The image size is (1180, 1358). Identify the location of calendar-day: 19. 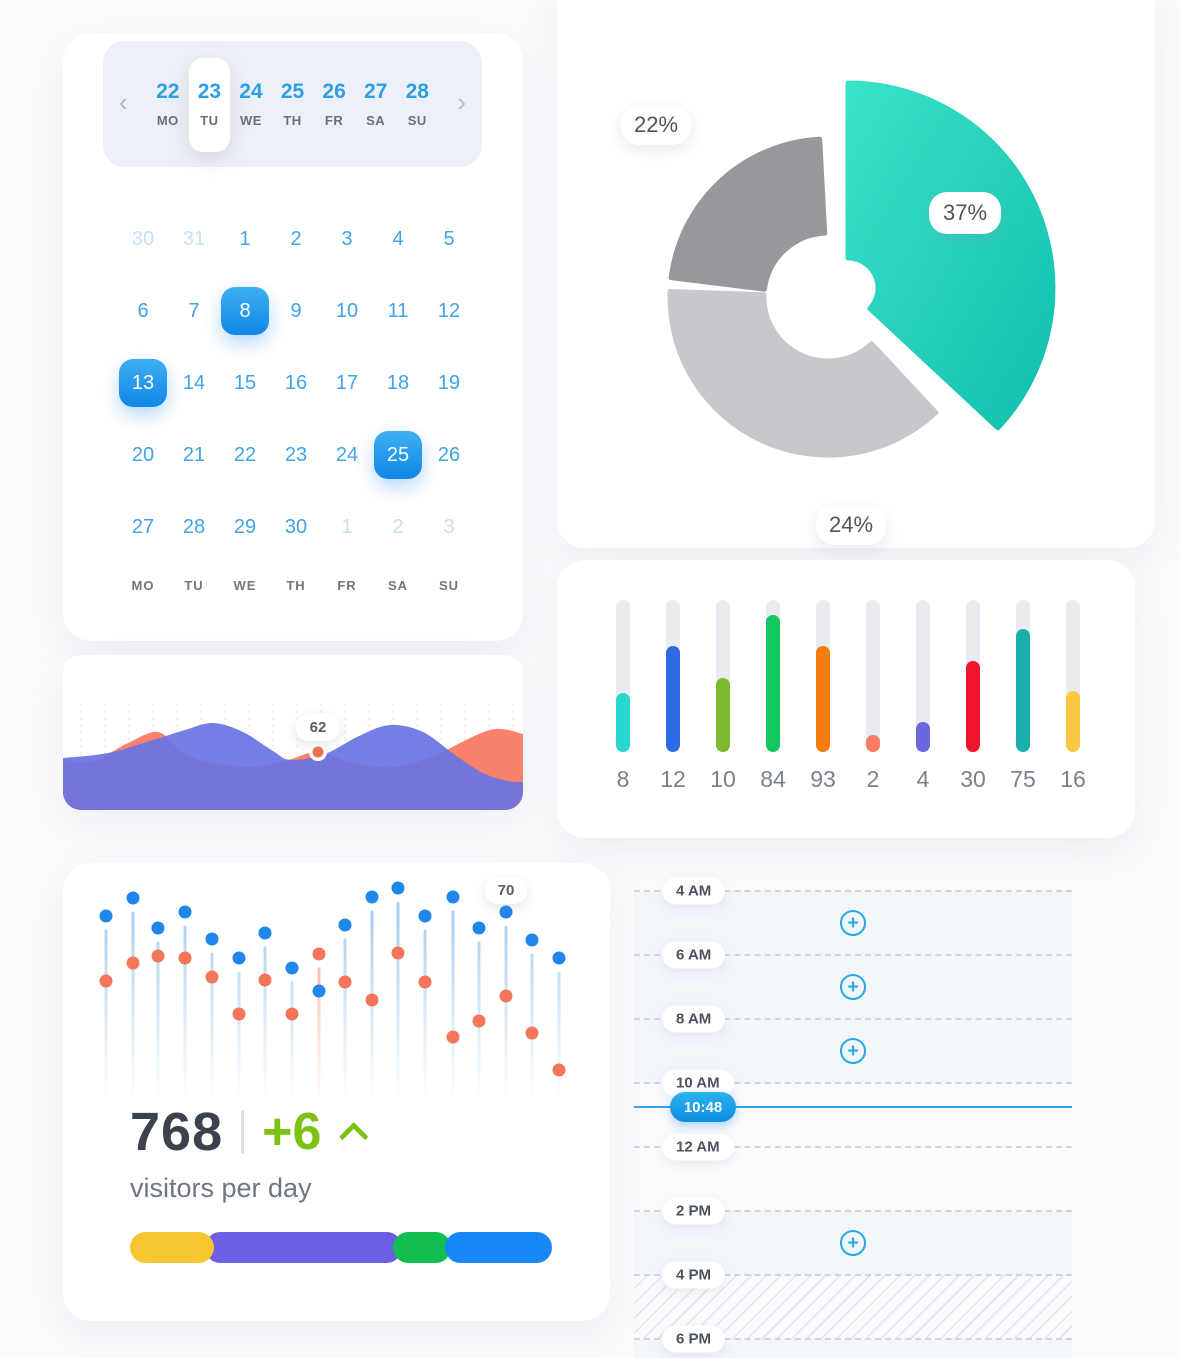
(449, 382).